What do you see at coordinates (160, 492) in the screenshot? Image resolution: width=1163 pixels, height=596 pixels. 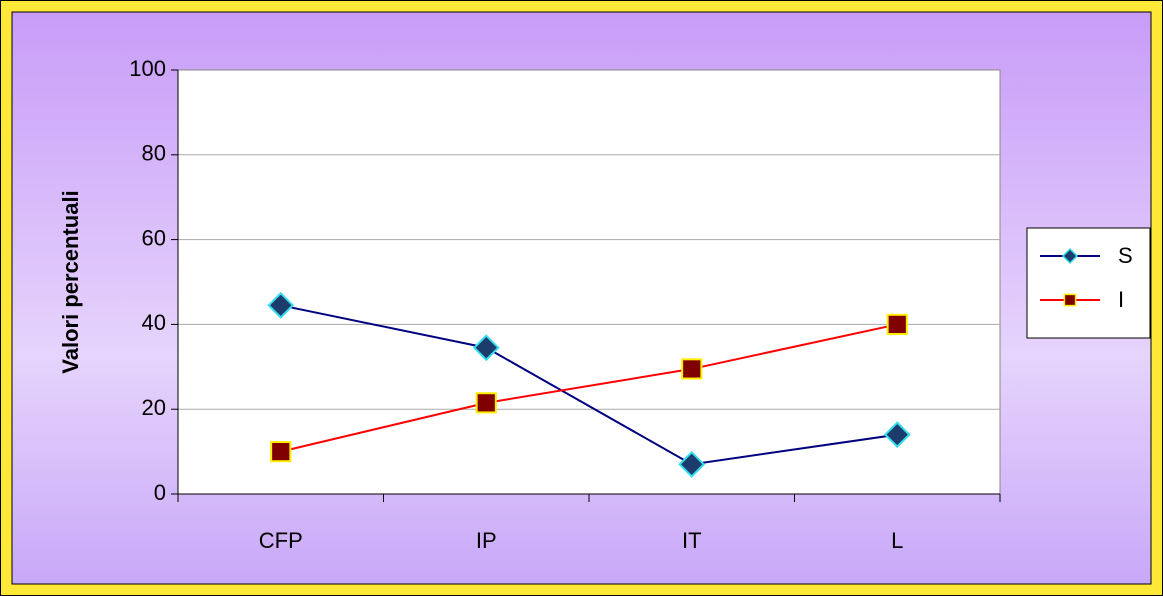 I see `y-tick-label: 0` at bounding box center [160, 492].